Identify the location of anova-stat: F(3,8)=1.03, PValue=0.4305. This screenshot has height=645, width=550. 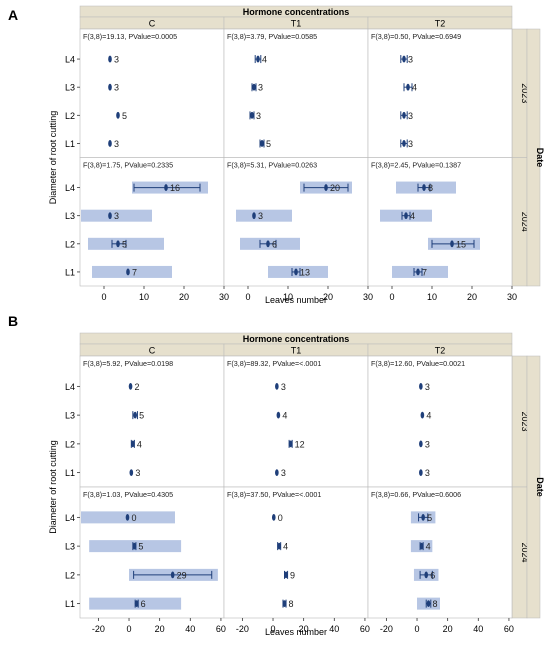
(128, 494).